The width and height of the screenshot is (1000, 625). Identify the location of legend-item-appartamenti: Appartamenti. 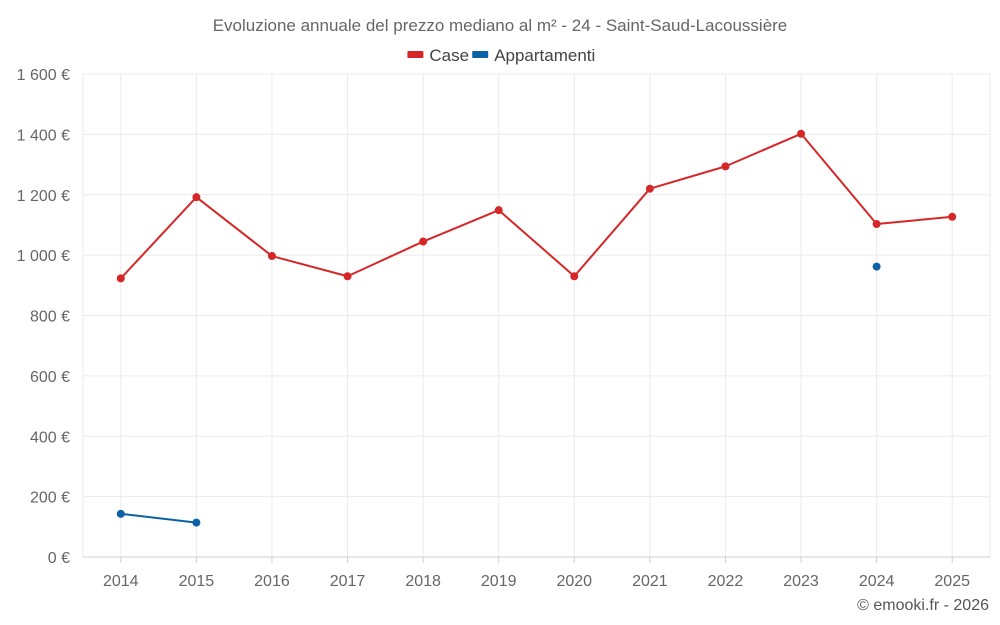
(533, 55).